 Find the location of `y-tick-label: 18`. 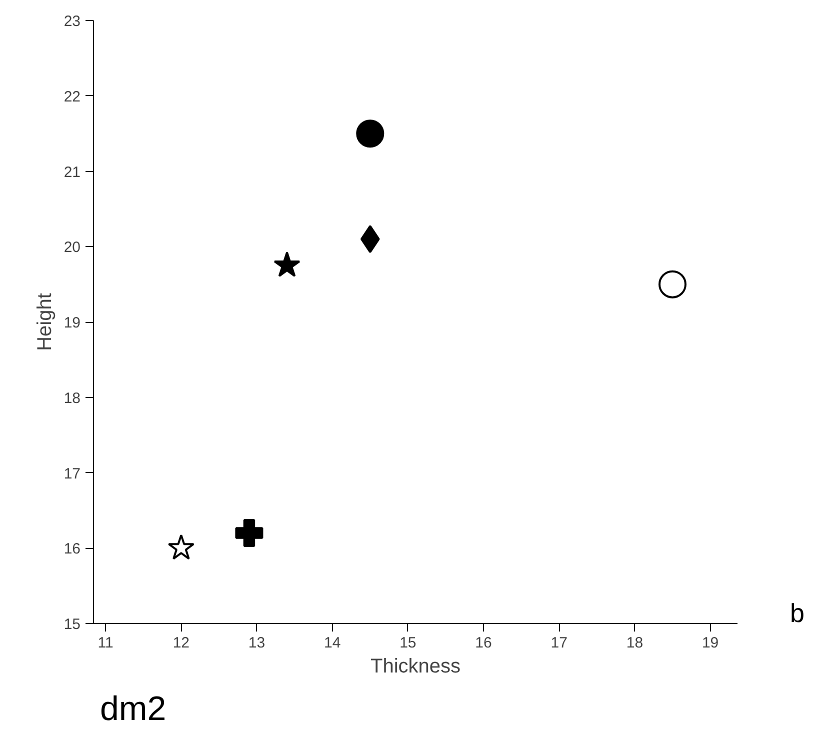

y-tick-label: 18 is located at coordinates (72, 398).